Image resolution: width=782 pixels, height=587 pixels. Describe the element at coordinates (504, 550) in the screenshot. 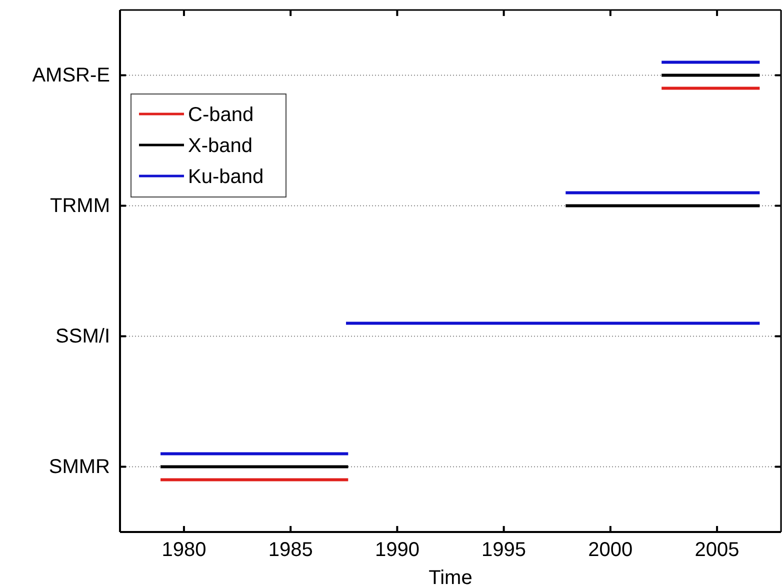

I see `x-tick-label: 1995` at that location.